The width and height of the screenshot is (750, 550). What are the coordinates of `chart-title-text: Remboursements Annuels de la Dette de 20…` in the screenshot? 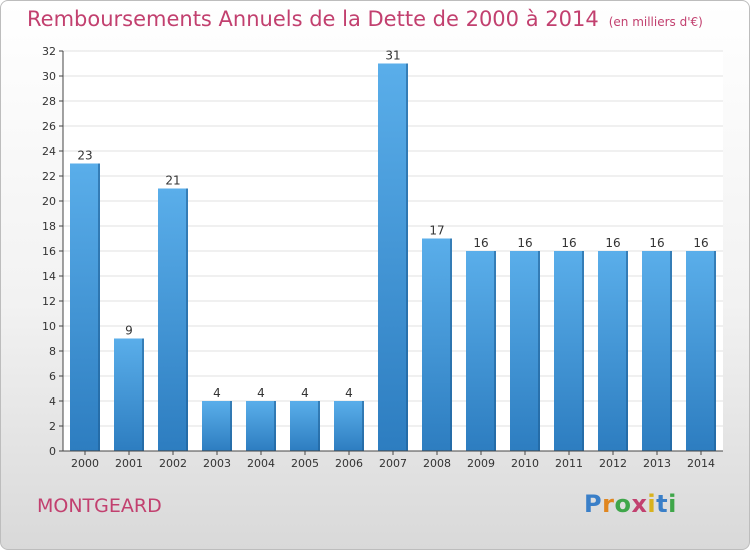 It's located at (313, 19).